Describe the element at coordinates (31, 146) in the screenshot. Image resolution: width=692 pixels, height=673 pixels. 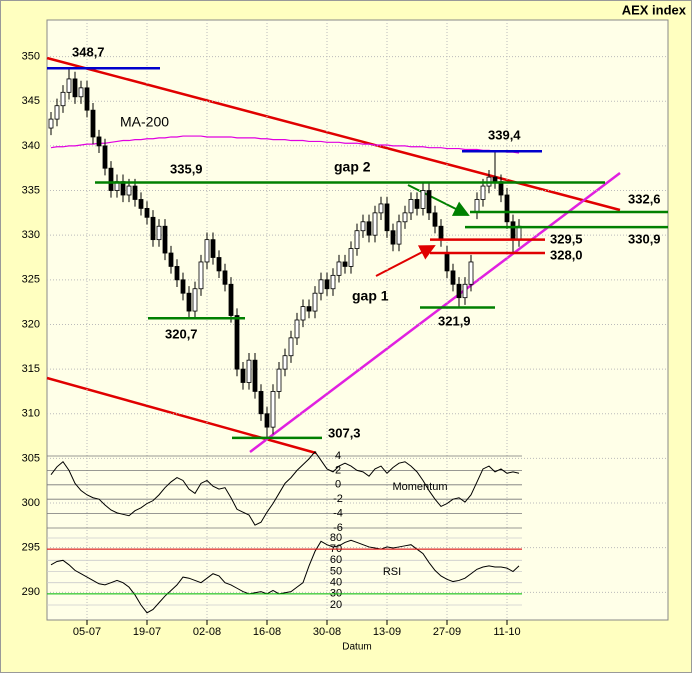
I see `y-tick-label: 340` at that location.